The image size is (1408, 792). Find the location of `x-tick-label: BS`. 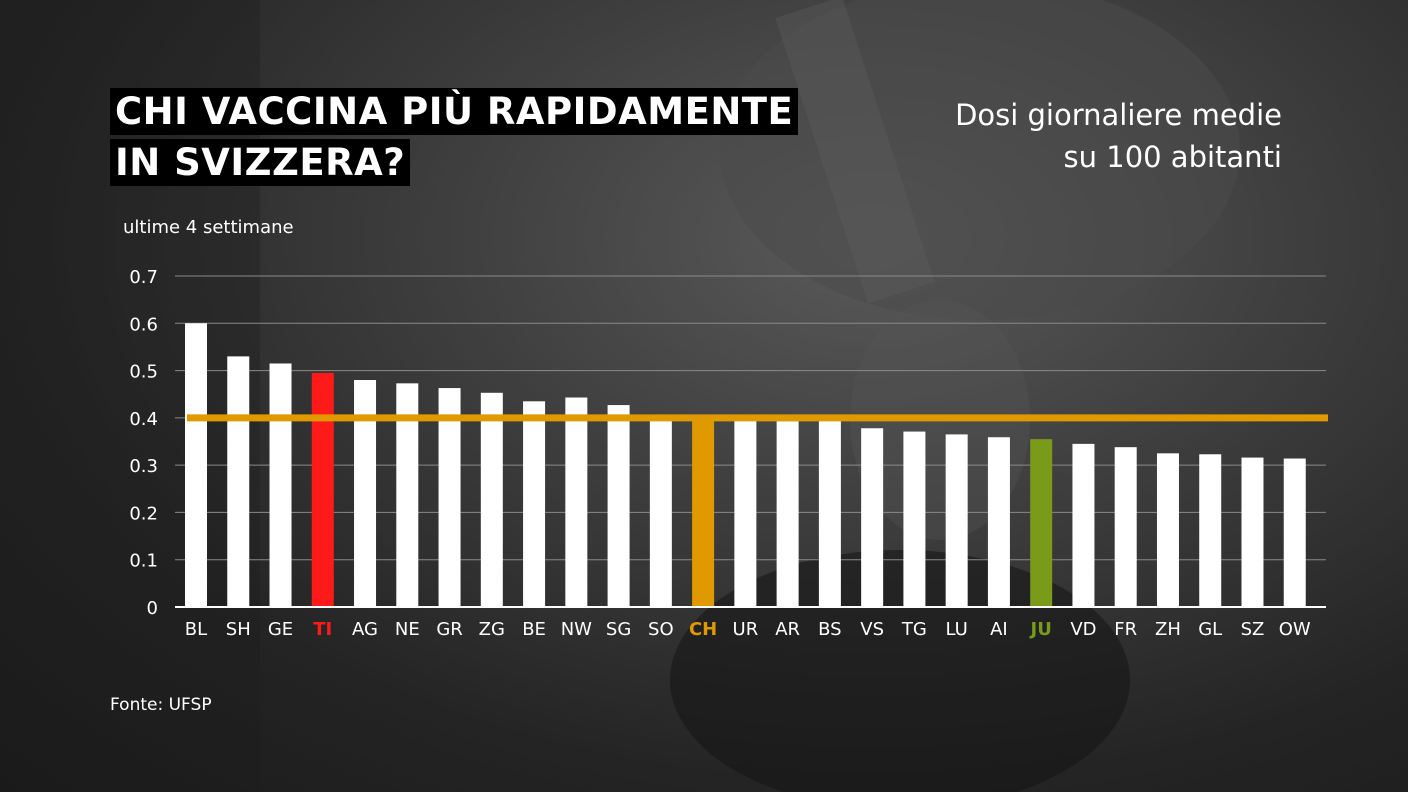

x-tick-label: BS is located at coordinates (829, 629).